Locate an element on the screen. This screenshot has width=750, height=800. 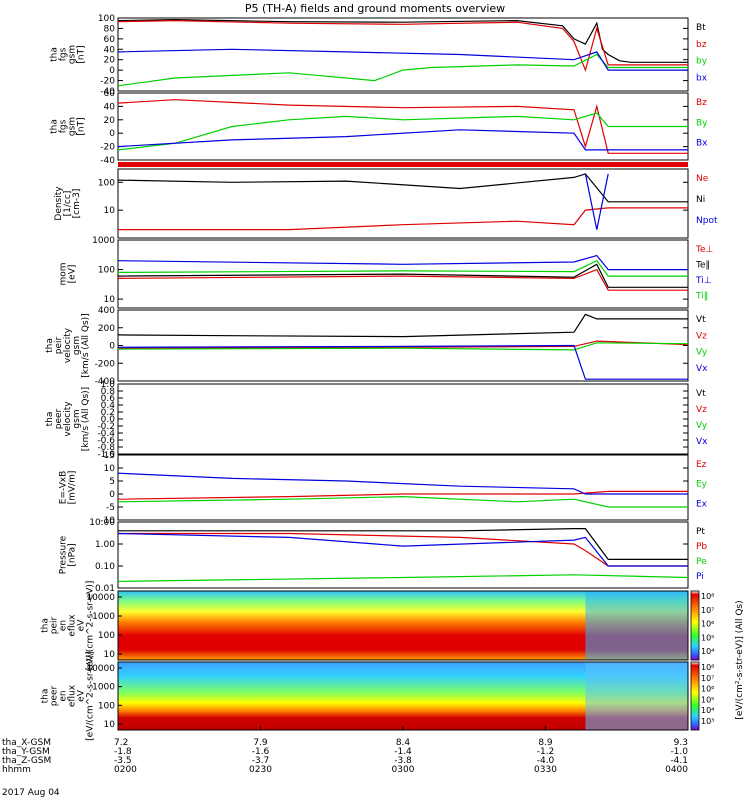
series-line-Npot is located at coordinates (596, 201).